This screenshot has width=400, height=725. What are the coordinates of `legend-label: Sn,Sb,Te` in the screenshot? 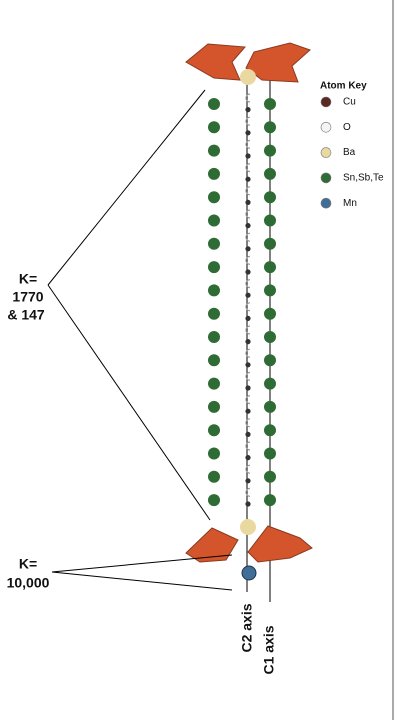 It's located at (363, 178).